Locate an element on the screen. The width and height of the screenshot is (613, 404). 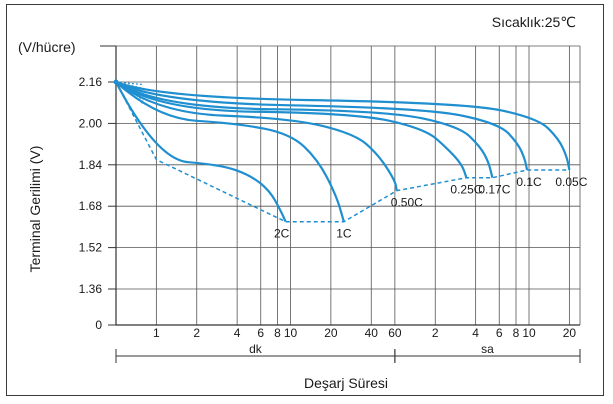
curve-0_50C is located at coordinates (256, 136).